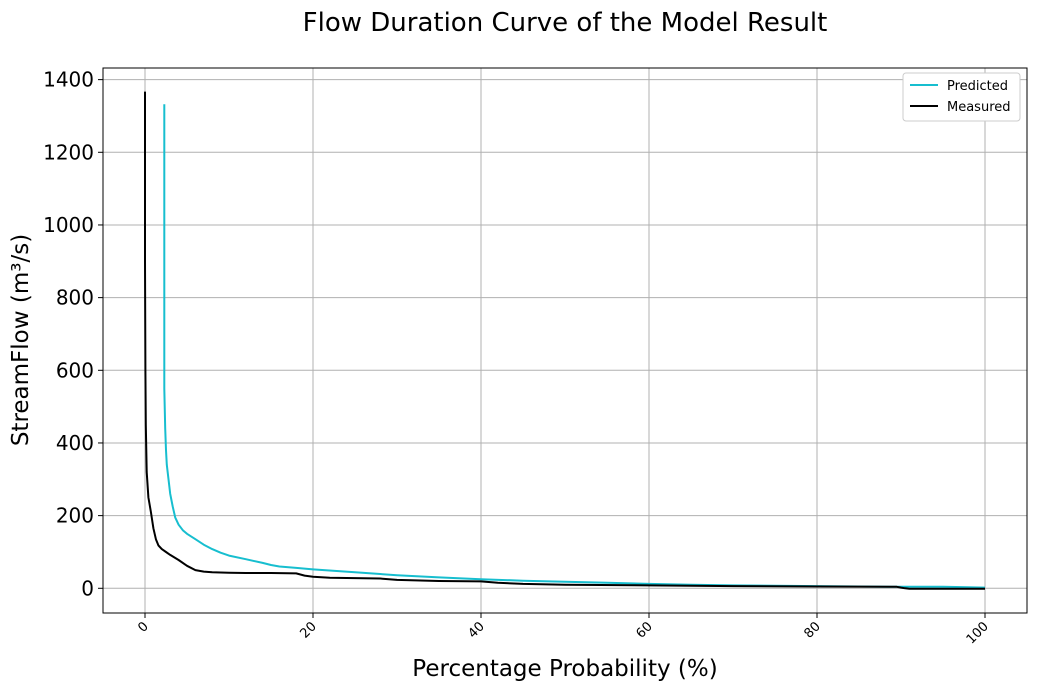  What do you see at coordinates (75, 370) in the screenshot?
I see `y-tick-label: 600` at bounding box center [75, 370].